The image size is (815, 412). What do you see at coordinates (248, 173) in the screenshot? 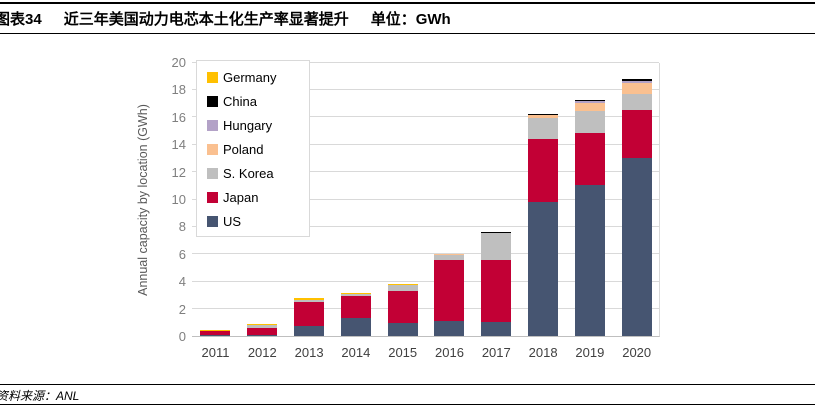
I see `legend-label: S. Korea` at bounding box center [248, 173].